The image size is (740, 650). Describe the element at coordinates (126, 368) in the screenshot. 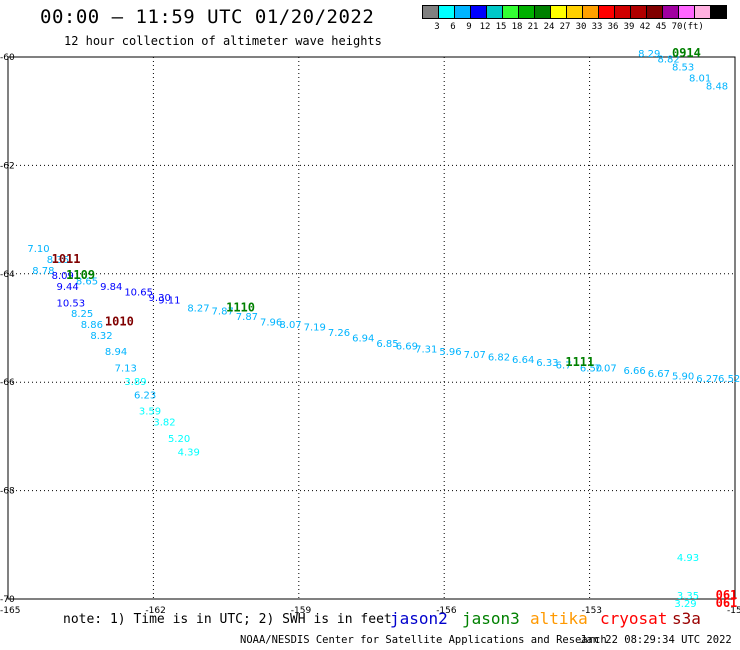

I see `wave-height-value: 7.13` at that location.